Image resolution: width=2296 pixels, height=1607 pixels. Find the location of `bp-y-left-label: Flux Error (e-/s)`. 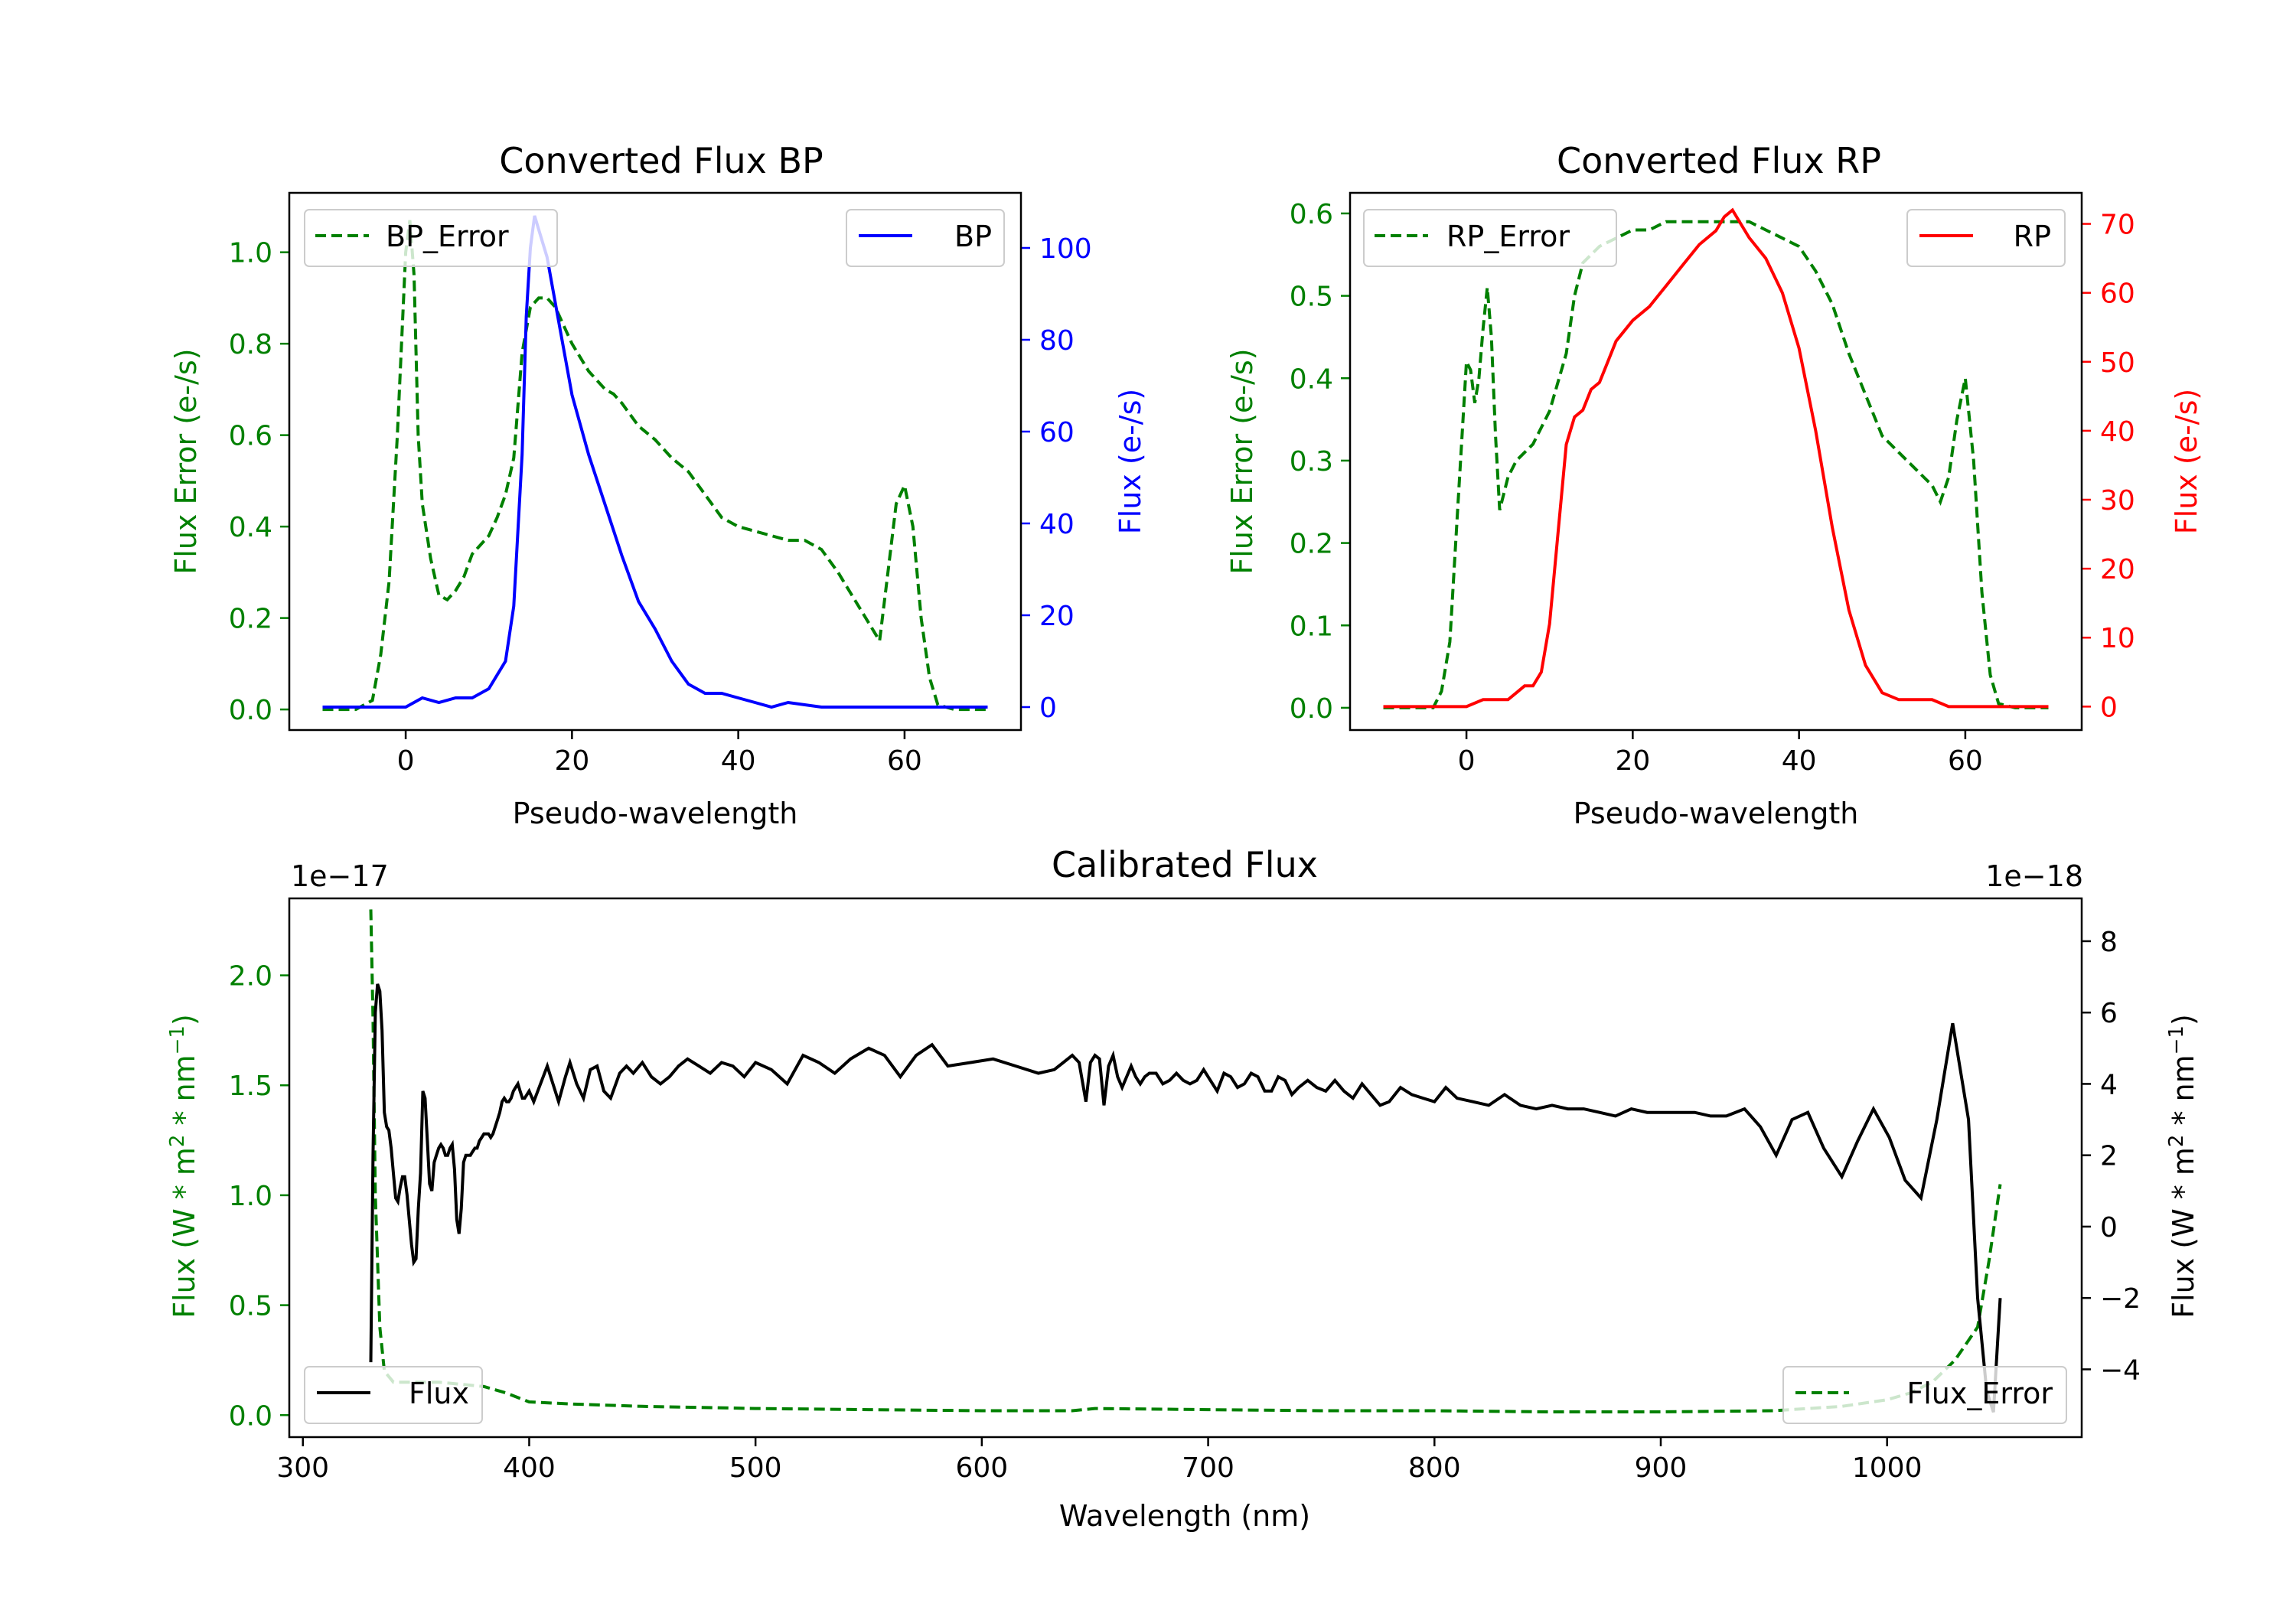

bp-y-left-label: Flux Error (e-/s) is located at coordinates (186, 461).